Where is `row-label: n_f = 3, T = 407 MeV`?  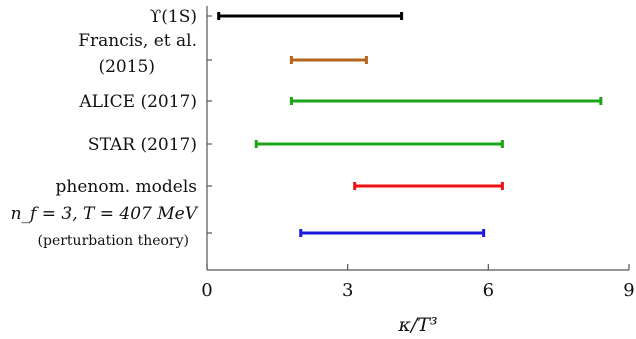
row-label: n_f = 3, T = 407 MeV is located at coordinates (105, 214).